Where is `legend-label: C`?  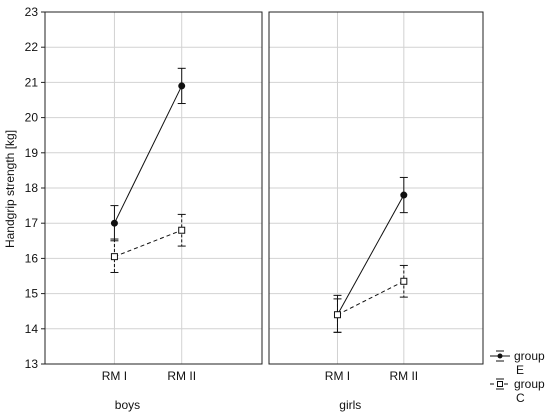 legend-label: C is located at coordinates (520, 398).